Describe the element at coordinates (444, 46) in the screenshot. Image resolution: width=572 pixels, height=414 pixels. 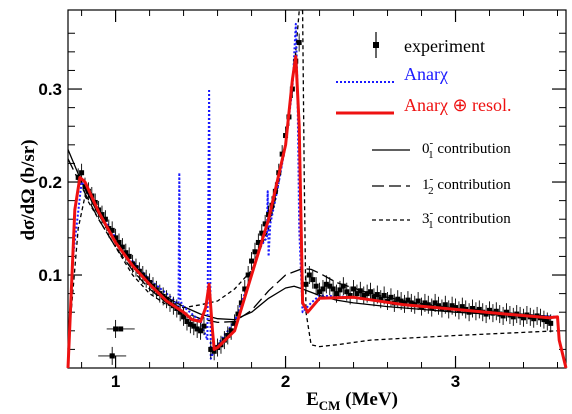
I see `legend-experiment-label: experiment` at that location.